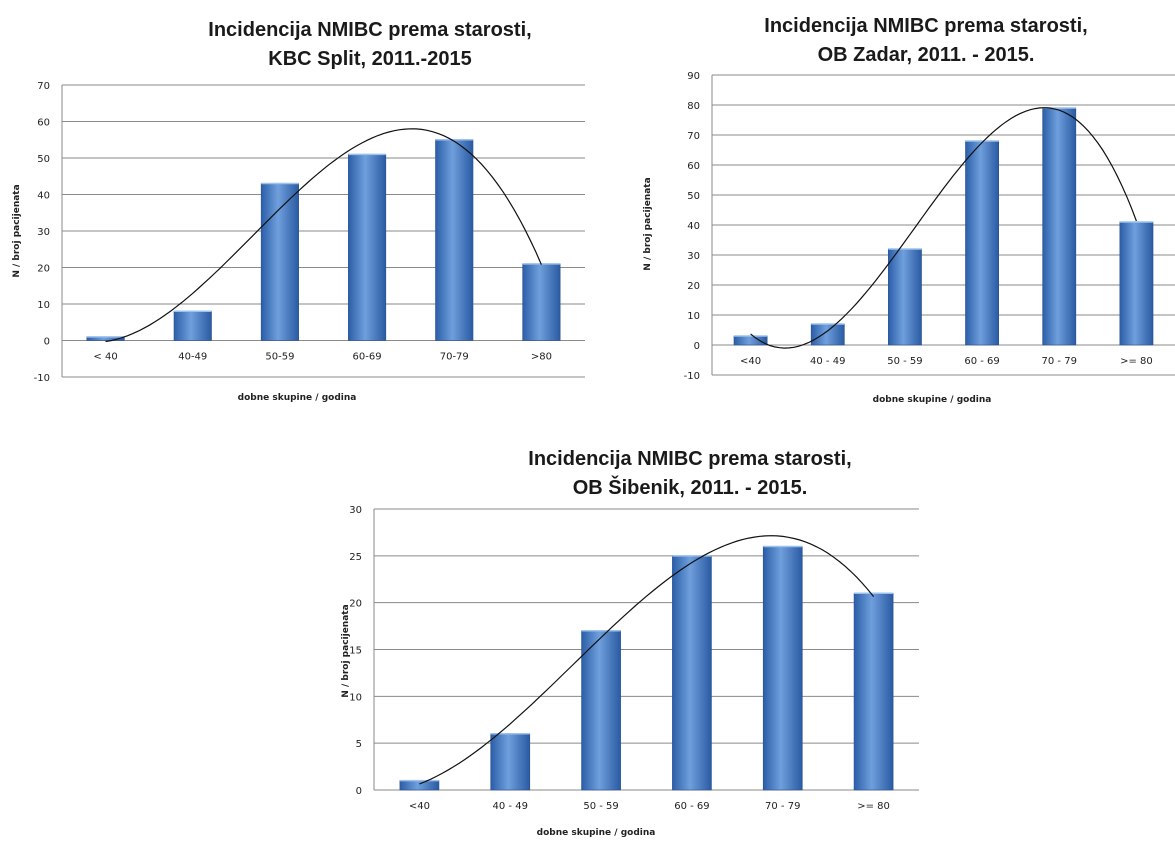  What do you see at coordinates (454, 357) in the screenshot?
I see `x-category-label: 70-79` at bounding box center [454, 357].